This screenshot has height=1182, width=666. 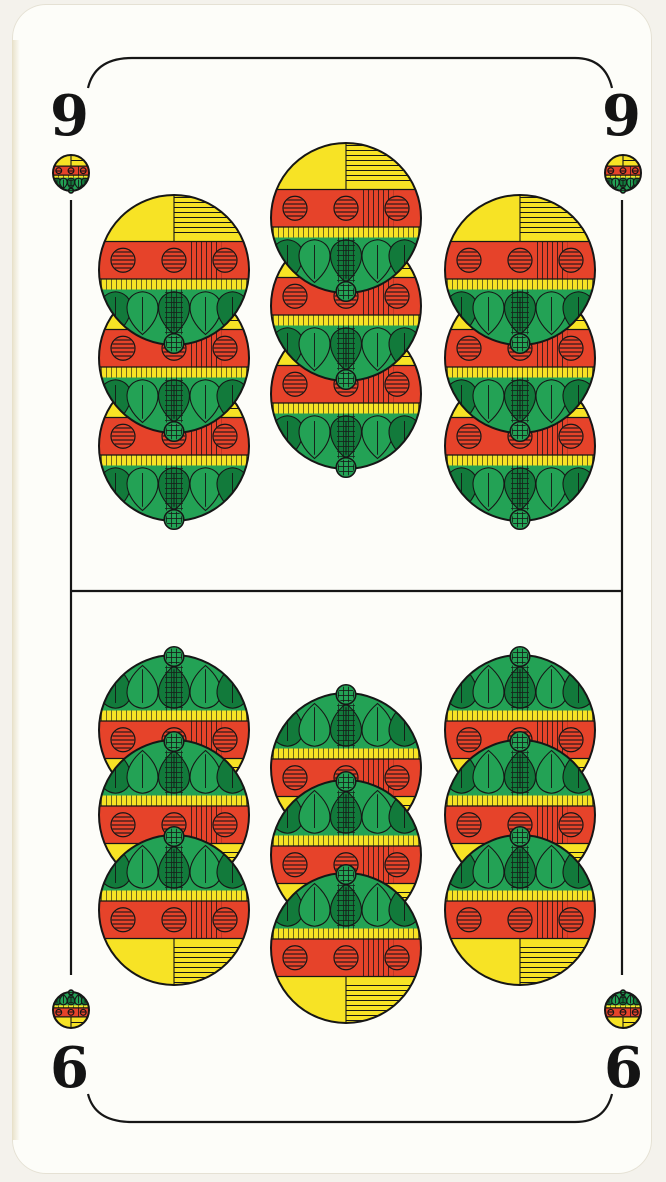 I want to click on corner-index-bottom-right: 6, so click(x=623, y=1068).